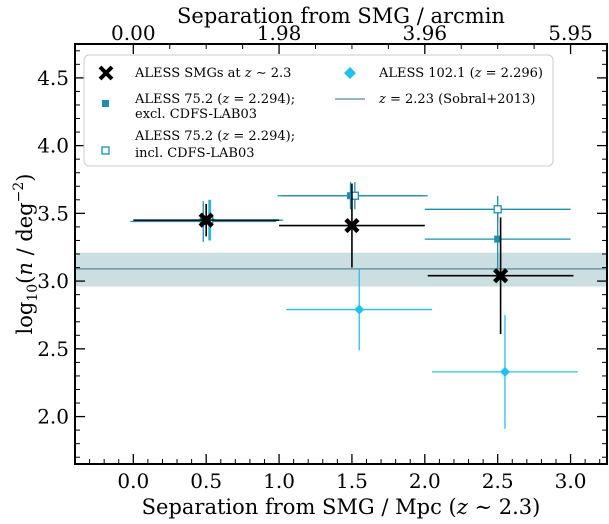  Describe the element at coordinates (571, 481) in the screenshot. I see `x-tick-label: 3.0` at that location.